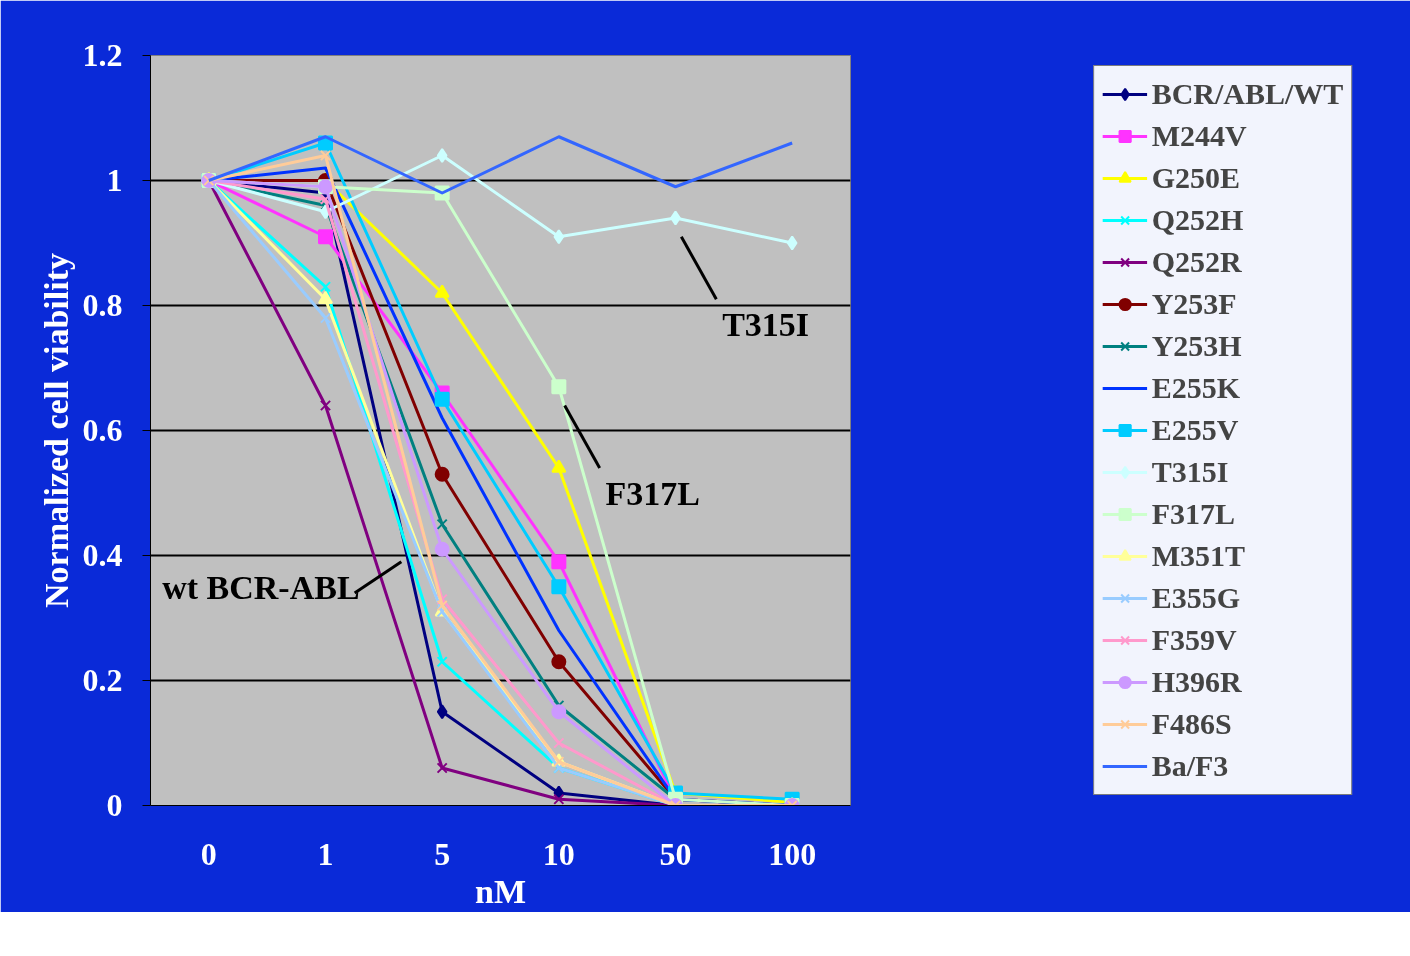 The height and width of the screenshot is (956, 1410). Describe the element at coordinates (1247, 94) in the screenshot. I see `legend-label: BCR/ABL/WT` at that location.